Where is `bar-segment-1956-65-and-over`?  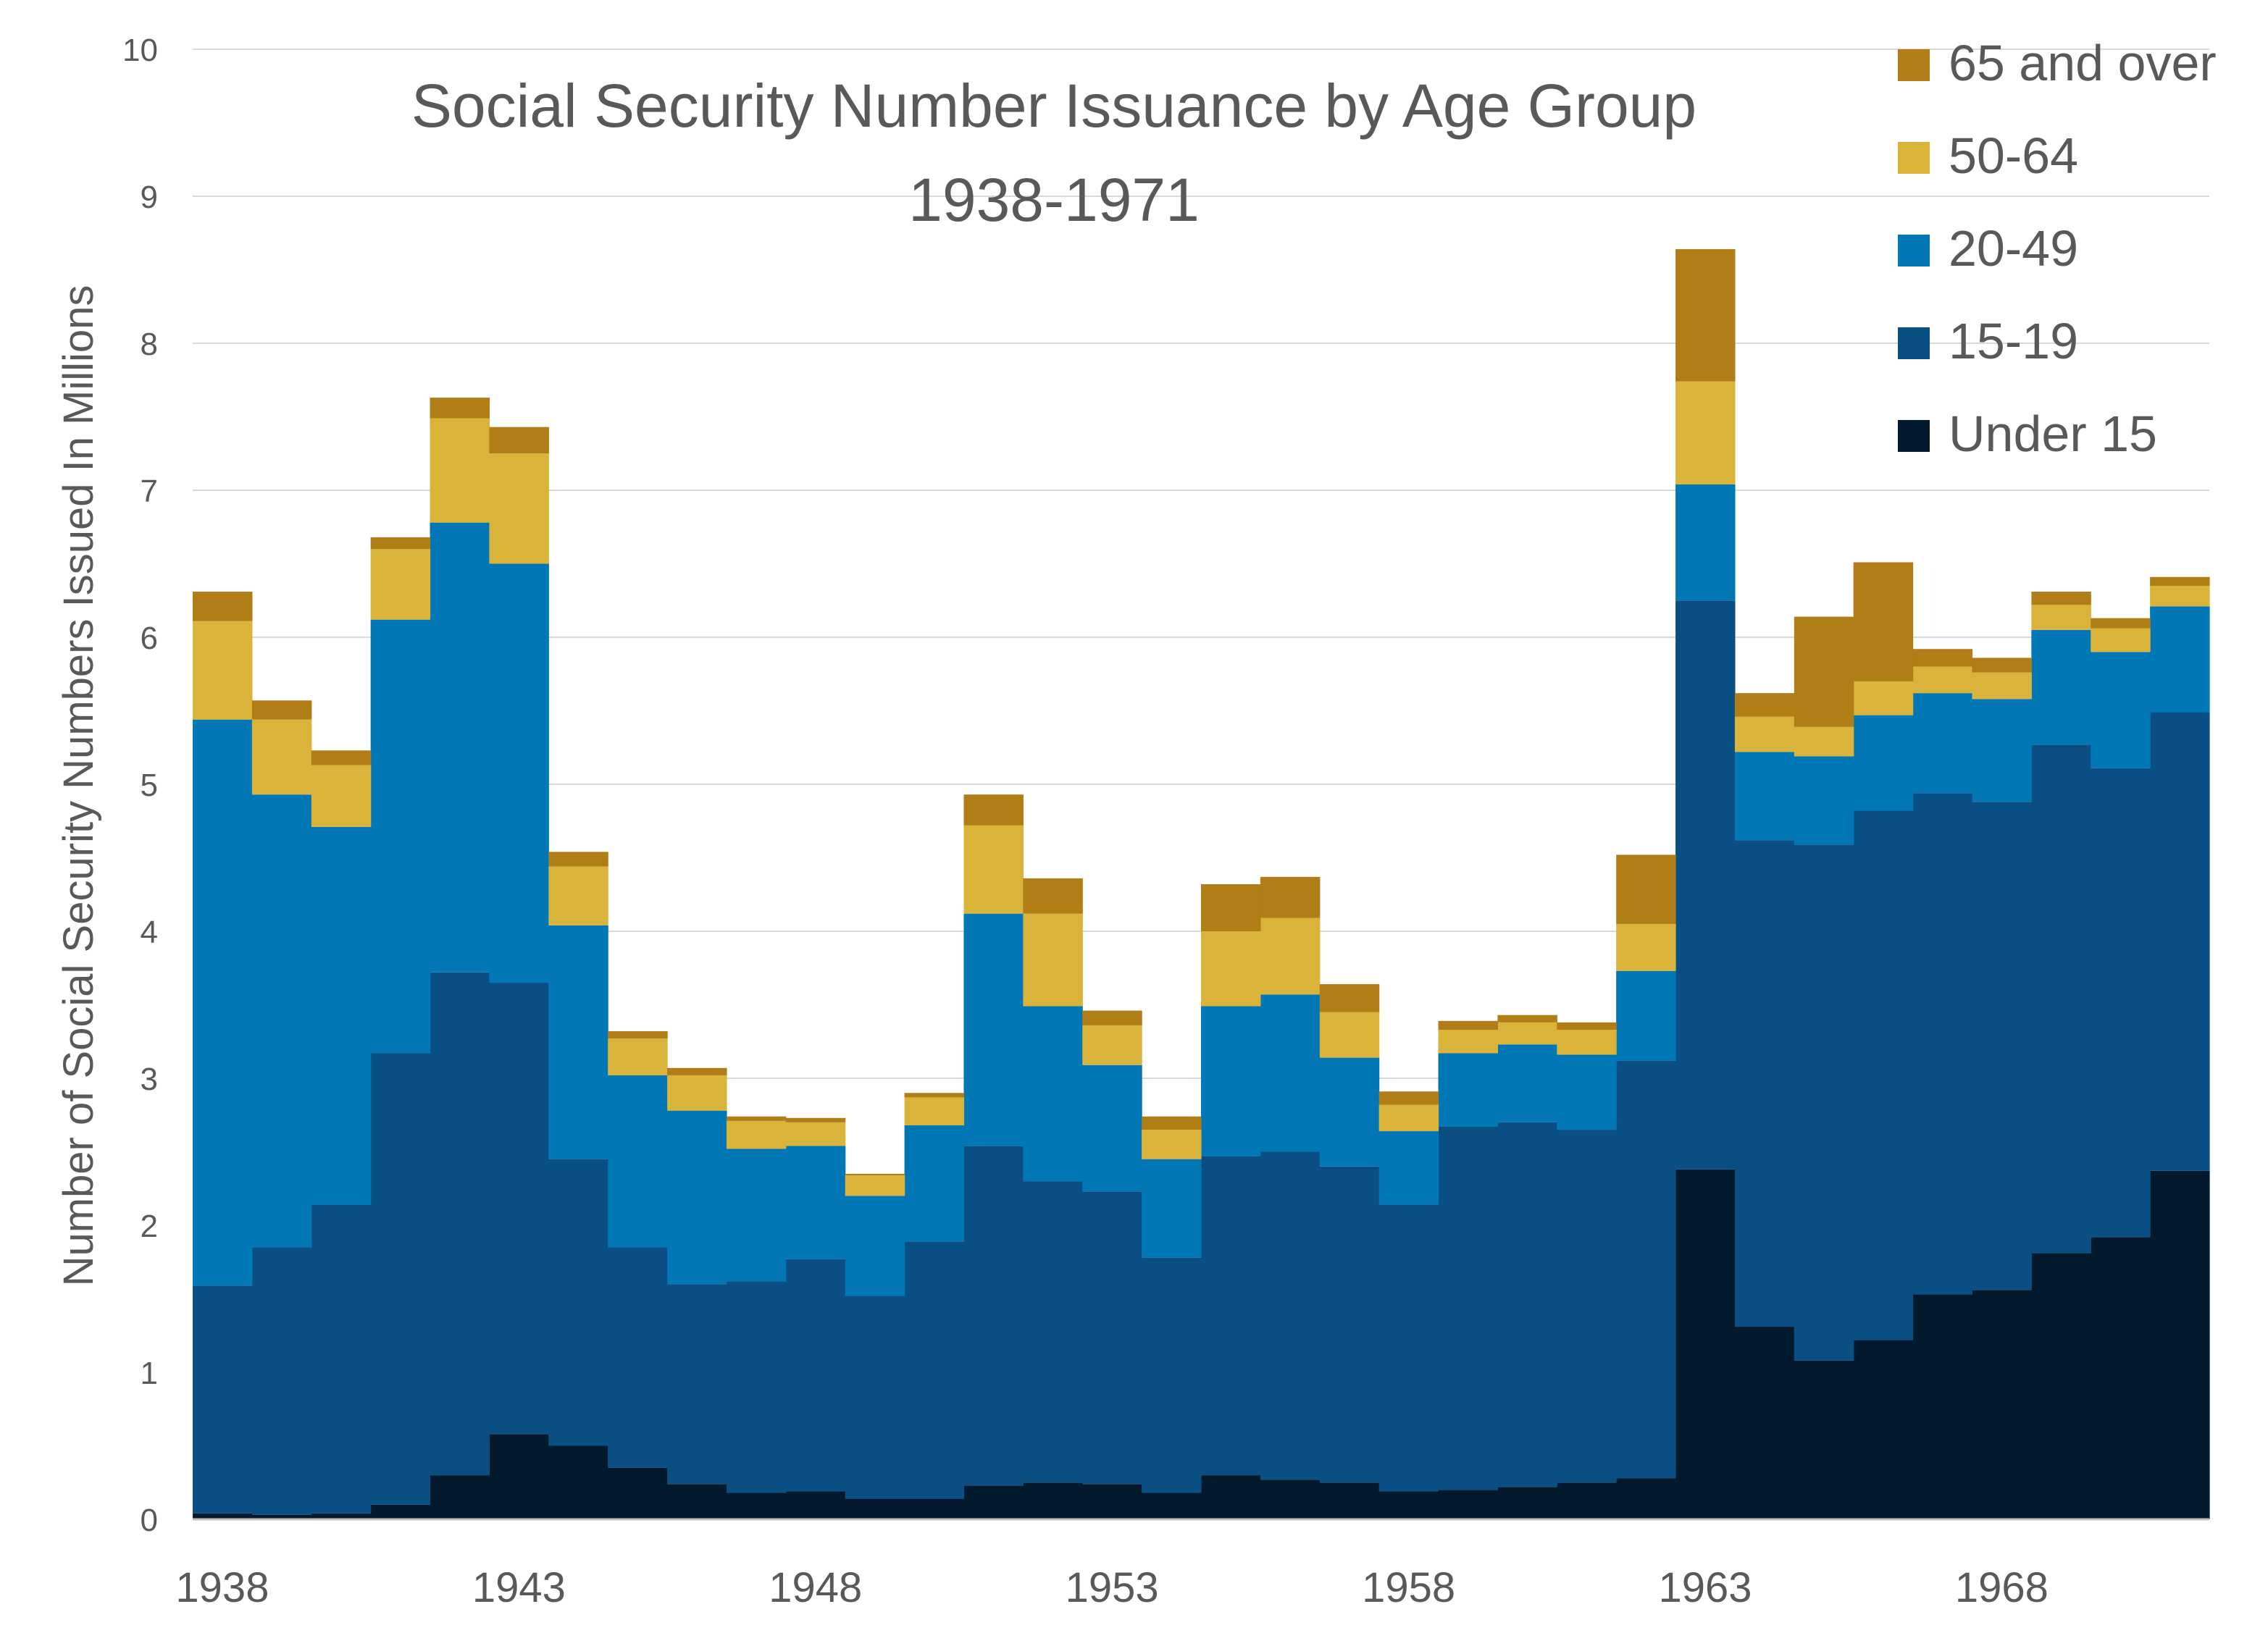 bar-segment-1956-65-and-over is located at coordinates (1291, 897).